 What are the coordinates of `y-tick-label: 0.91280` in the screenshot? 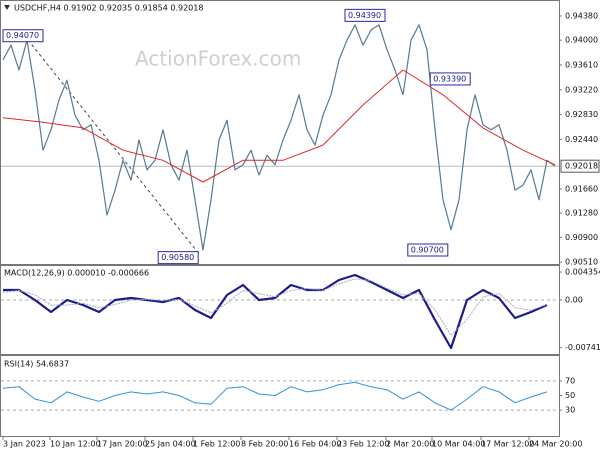 It's located at (581, 213).